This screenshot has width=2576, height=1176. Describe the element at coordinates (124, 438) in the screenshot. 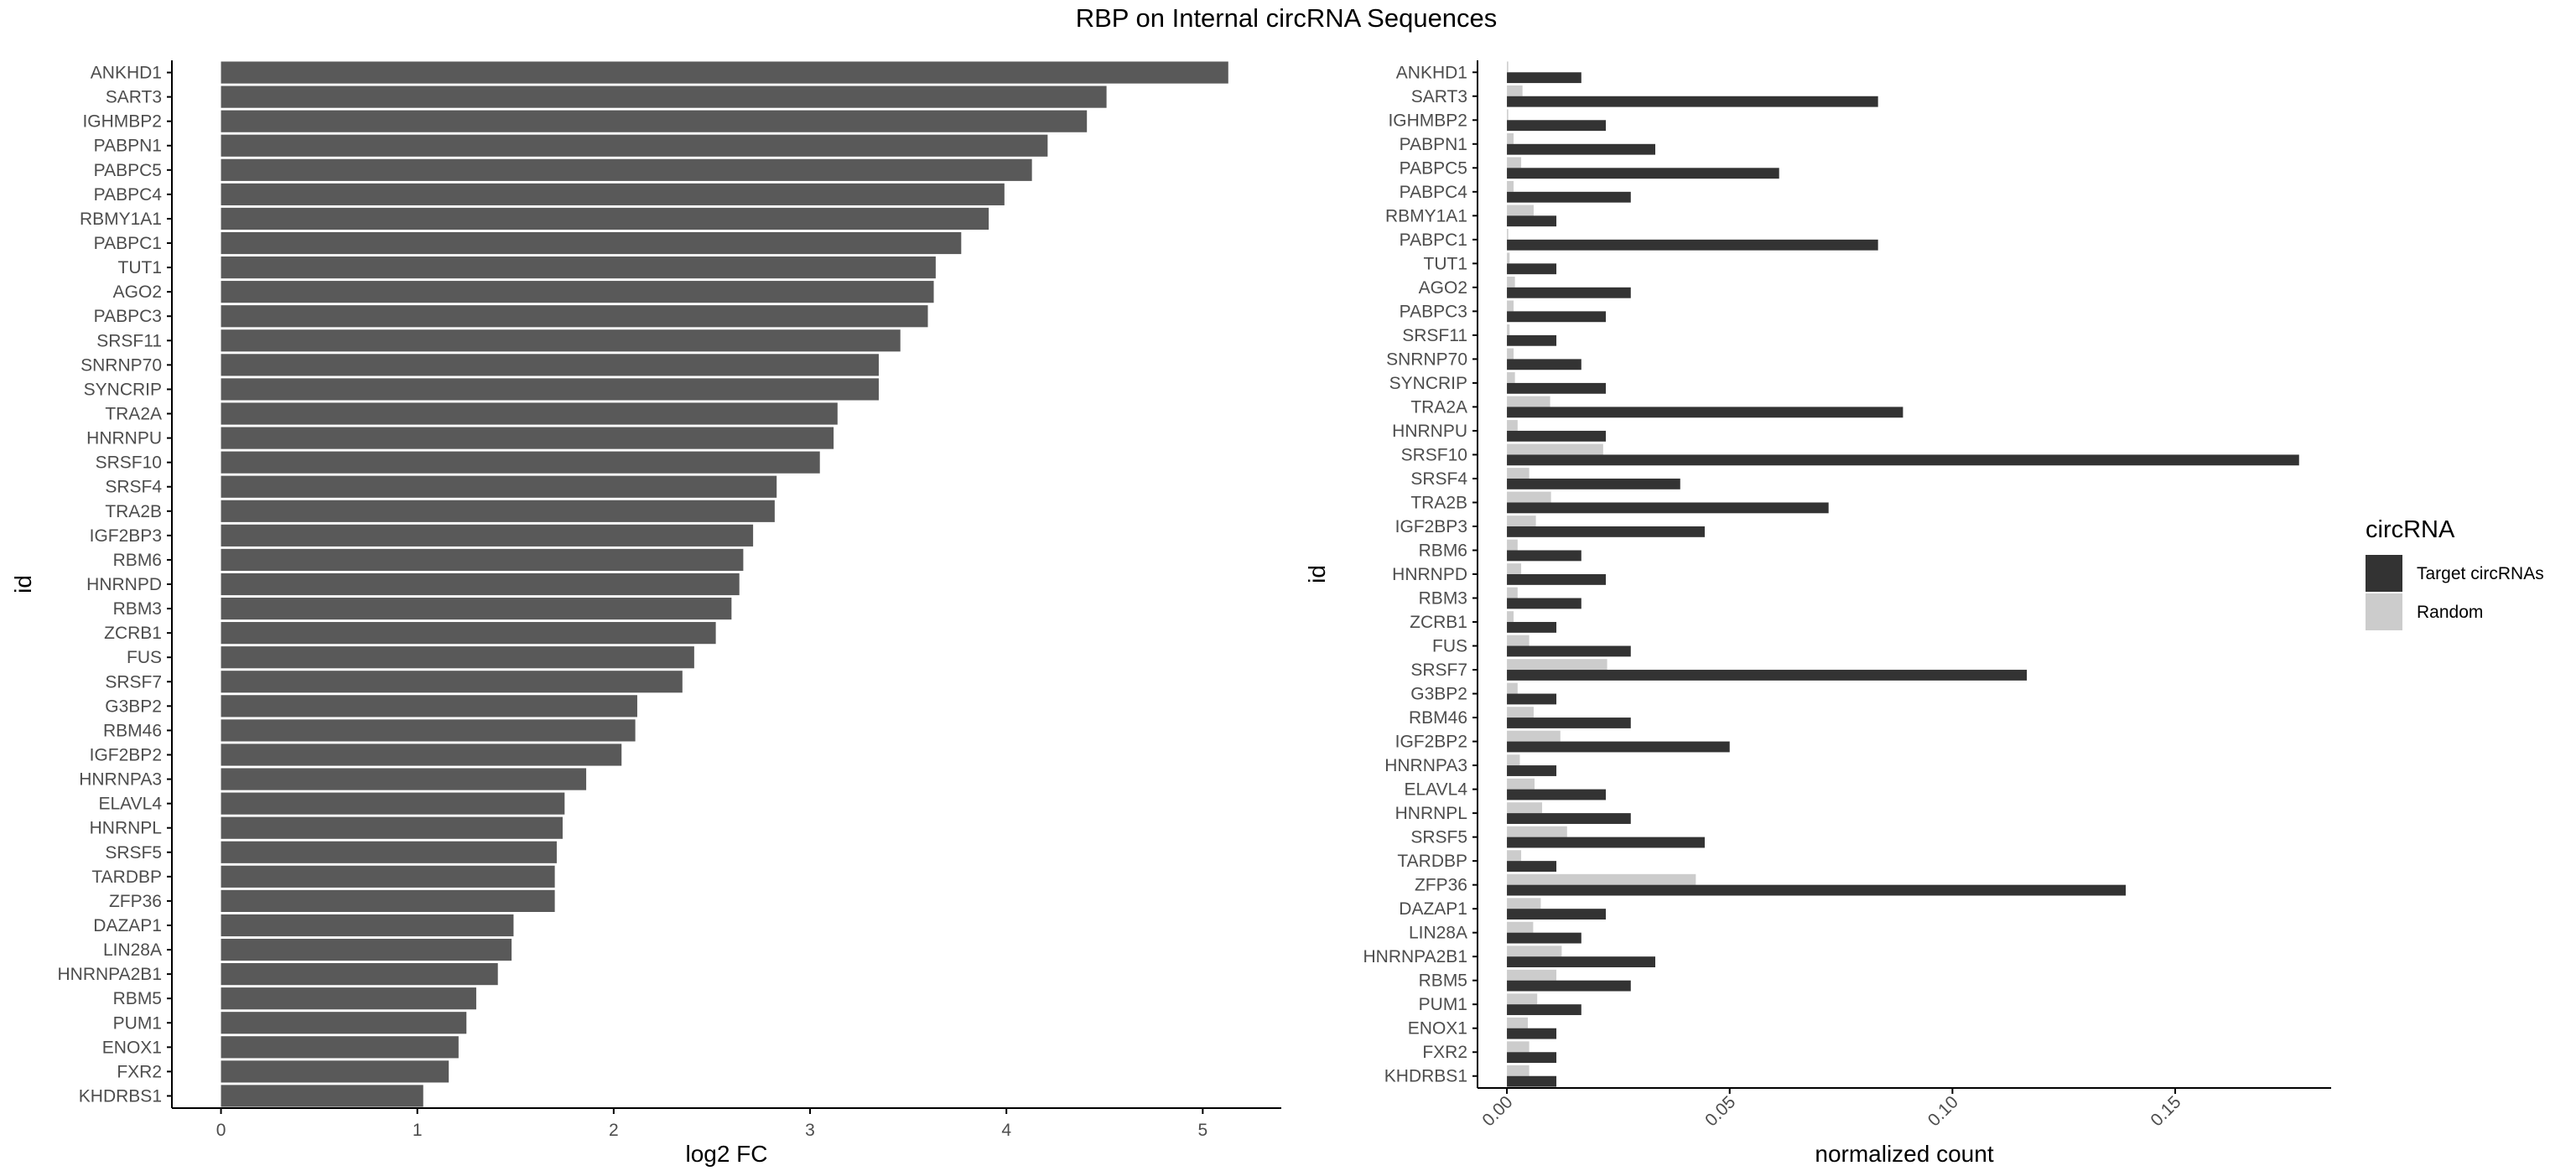

I see `y-tick-label: HNRNPU` at that location.